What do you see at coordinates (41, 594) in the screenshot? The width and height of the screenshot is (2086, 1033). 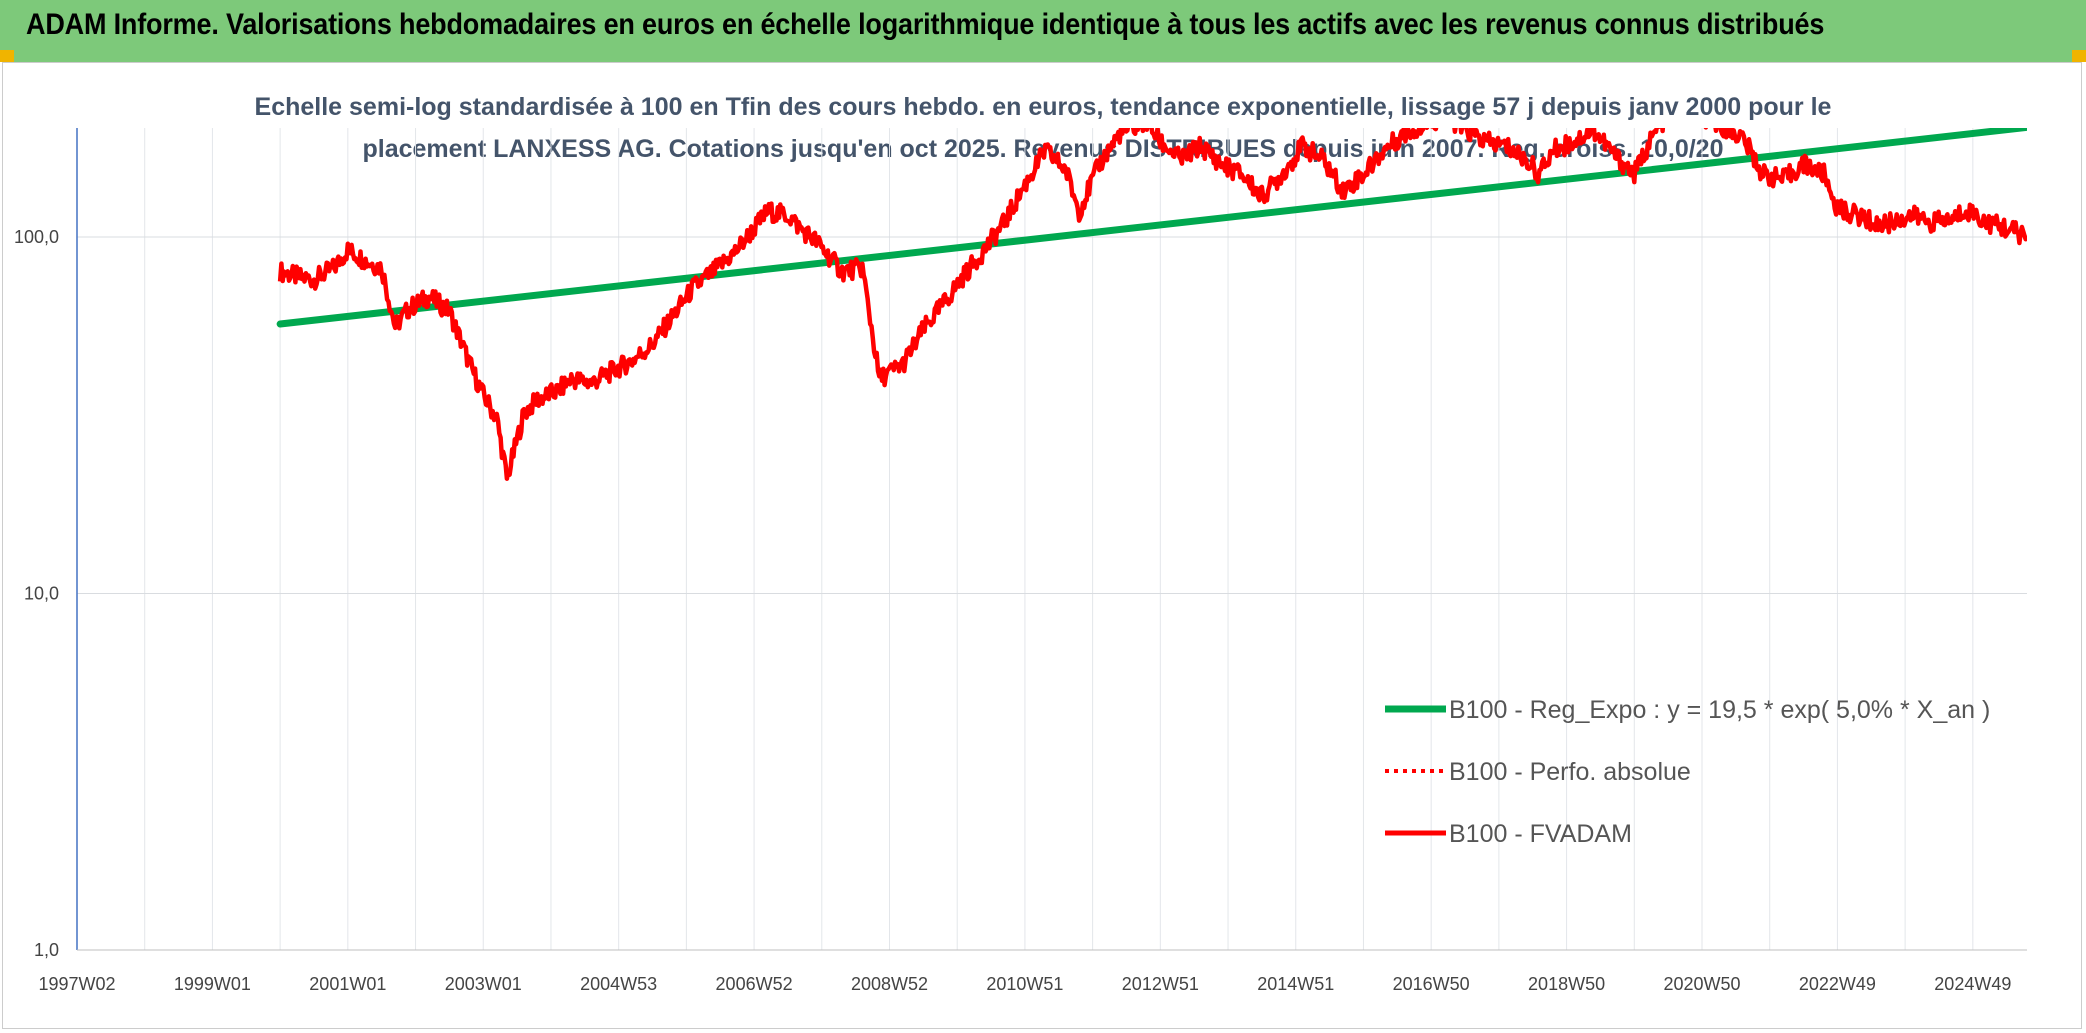 I see `y-tick-label: 10,0` at bounding box center [41, 594].